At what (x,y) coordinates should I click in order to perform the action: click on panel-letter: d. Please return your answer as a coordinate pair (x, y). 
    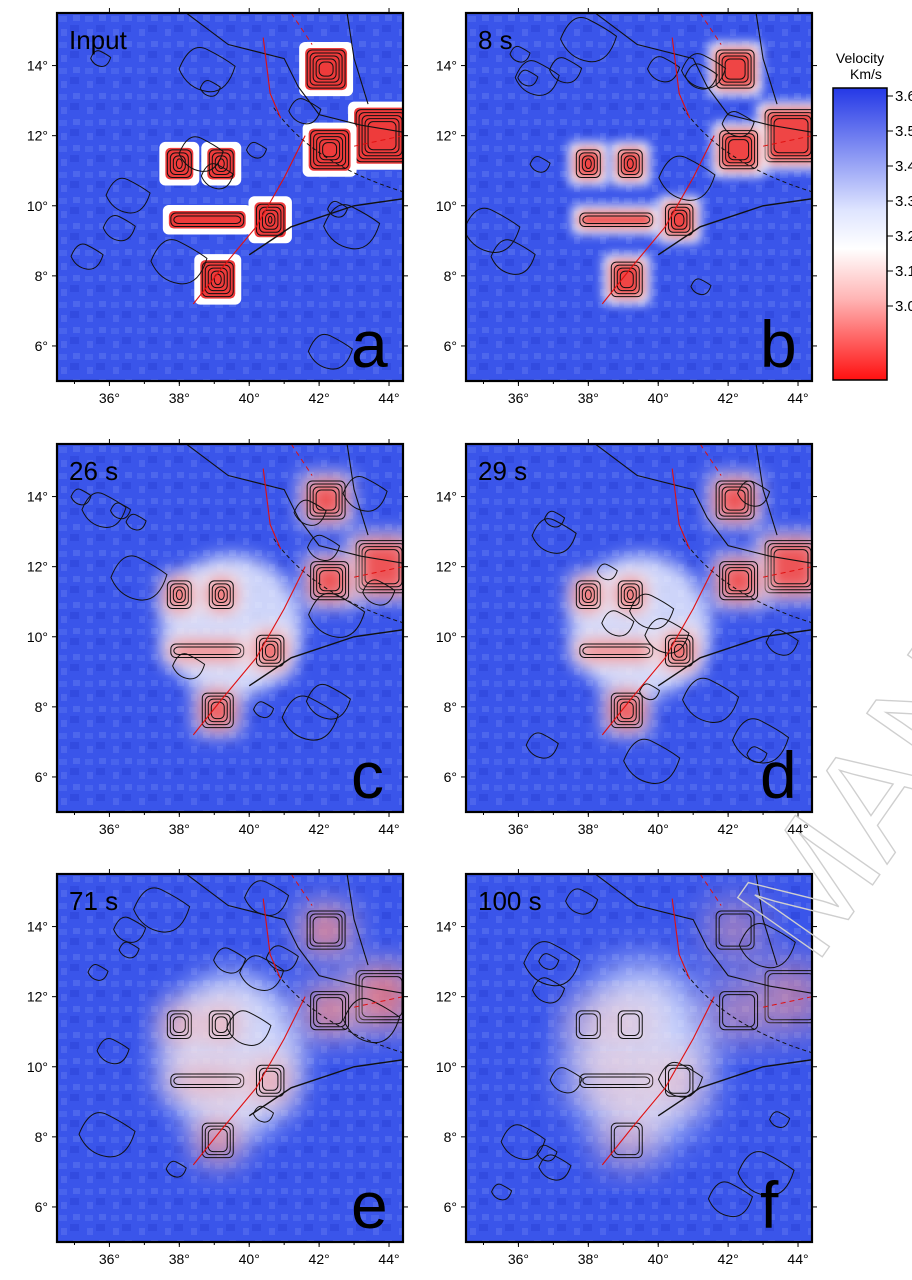
    Looking at the image, I should click on (778, 775).